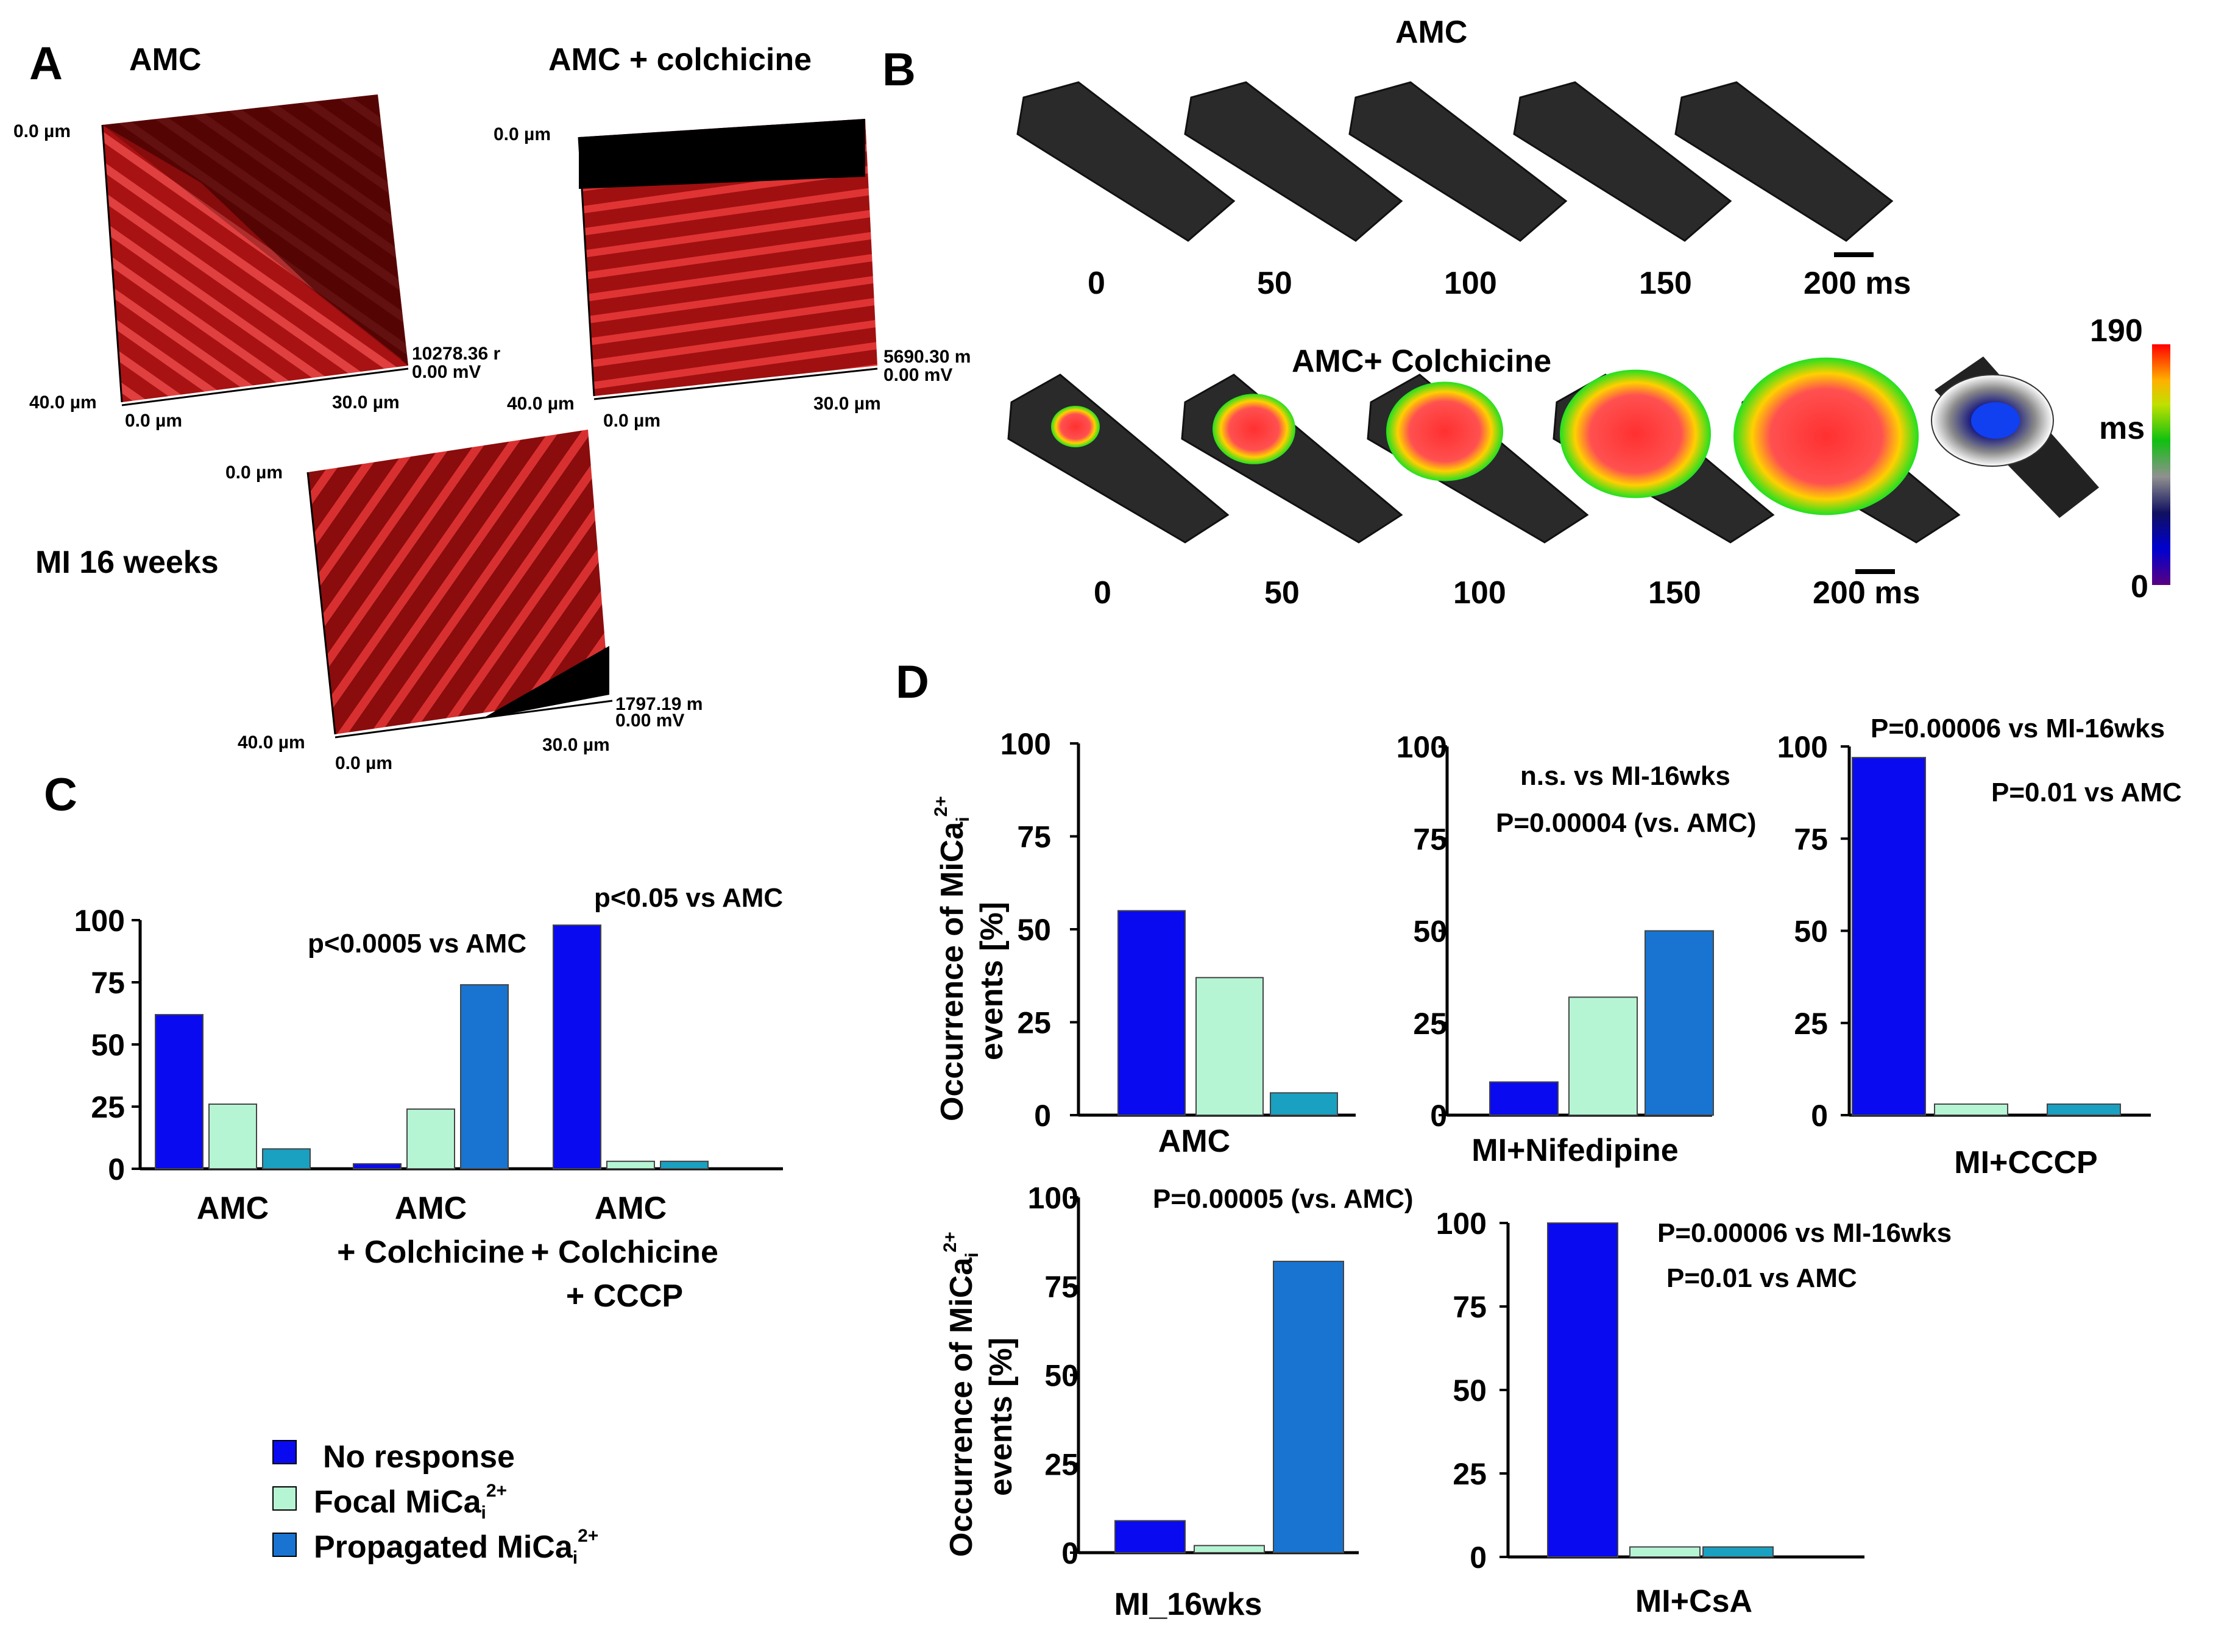 Image resolution: width=2227 pixels, height=1652 pixels. What do you see at coordinates (284, 1498) in the screenshot?
I see `legend-swatch-focal` at bounding box center [284, 1498].